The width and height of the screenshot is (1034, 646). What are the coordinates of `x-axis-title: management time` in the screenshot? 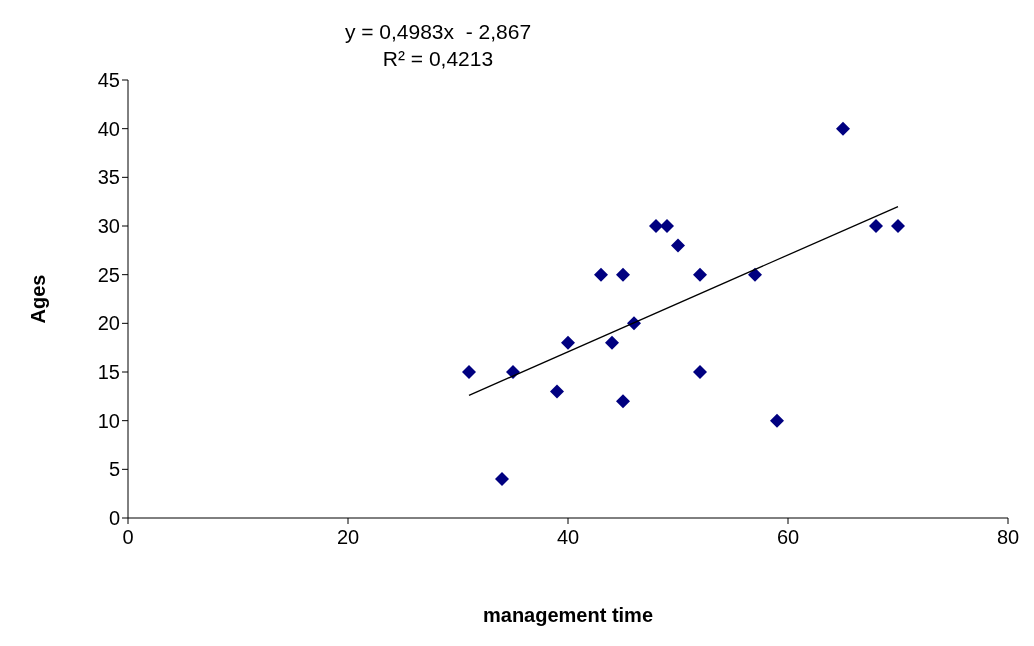 It's located at (568, 615).